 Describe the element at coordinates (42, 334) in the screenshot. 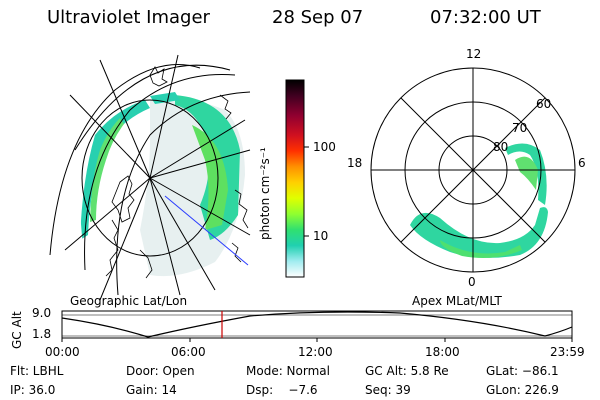

I see `altitude-ytick-1-8: 1.8` at that location.